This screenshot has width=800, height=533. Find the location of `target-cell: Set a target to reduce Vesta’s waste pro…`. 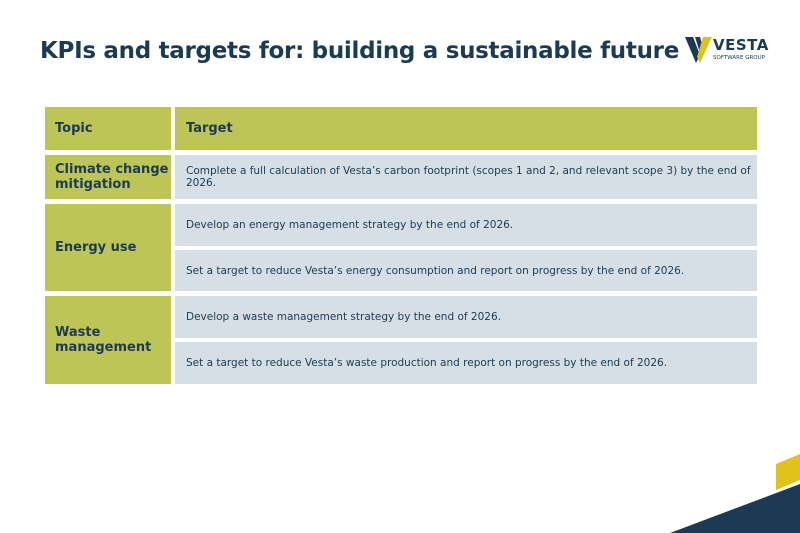

target-cell: Set a target to reduce Vesta’s waste pro… is located at coordinates (466, 363).